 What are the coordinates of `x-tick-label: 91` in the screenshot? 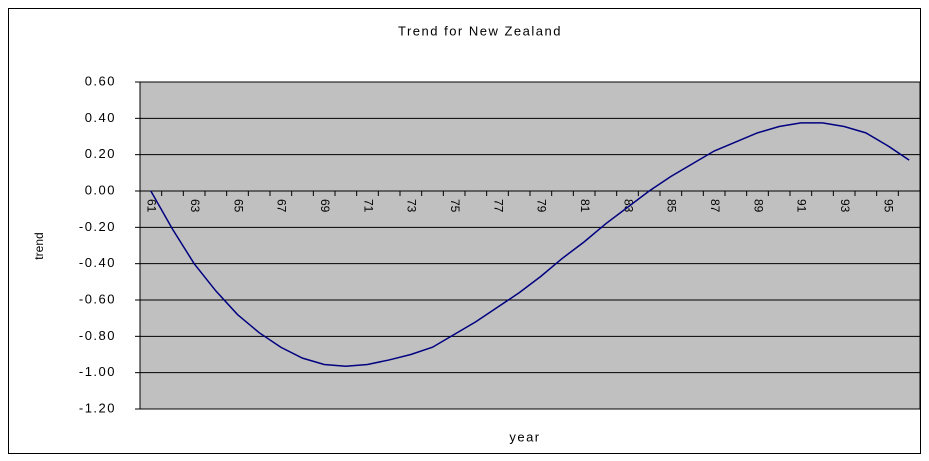 It's located at (802, 206).